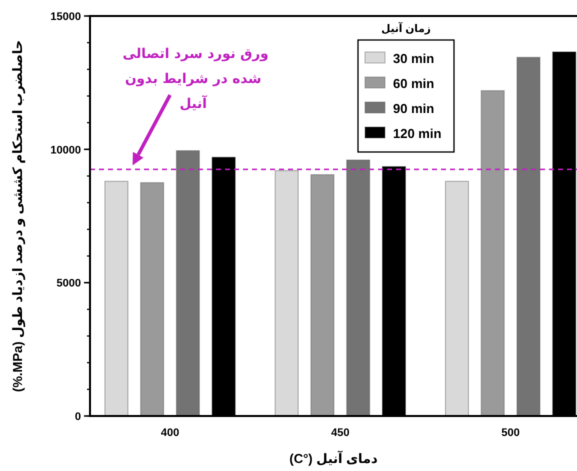 Image resolution: width=577 pixels, height=471 pixels. I want to click on ref-line-label: ورق نورد سرد اتصالی شده در شرایط بدون آنیل, so click(195, 79).